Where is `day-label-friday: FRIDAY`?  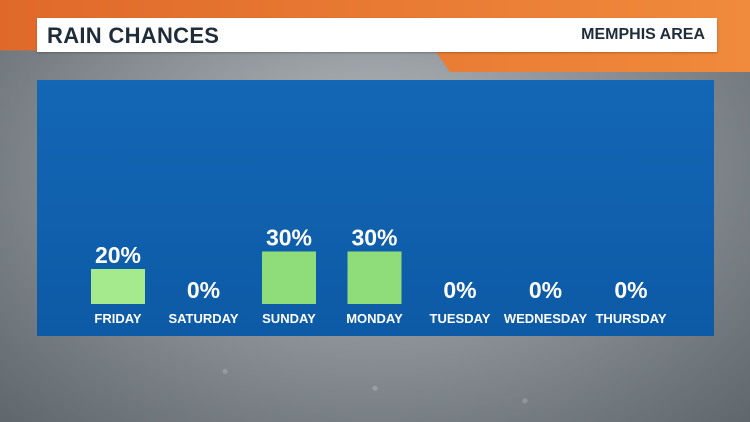 day-label-friday: FRIDAY is located at coordinates (118, 318).